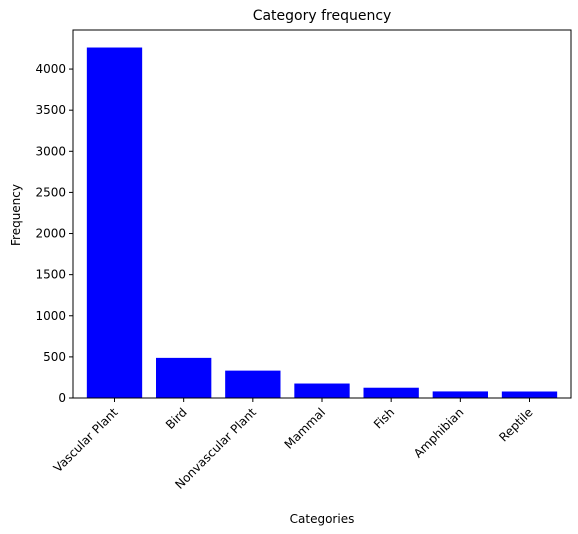  I want to click on y-tick-label: 2500, so click(50, 192).